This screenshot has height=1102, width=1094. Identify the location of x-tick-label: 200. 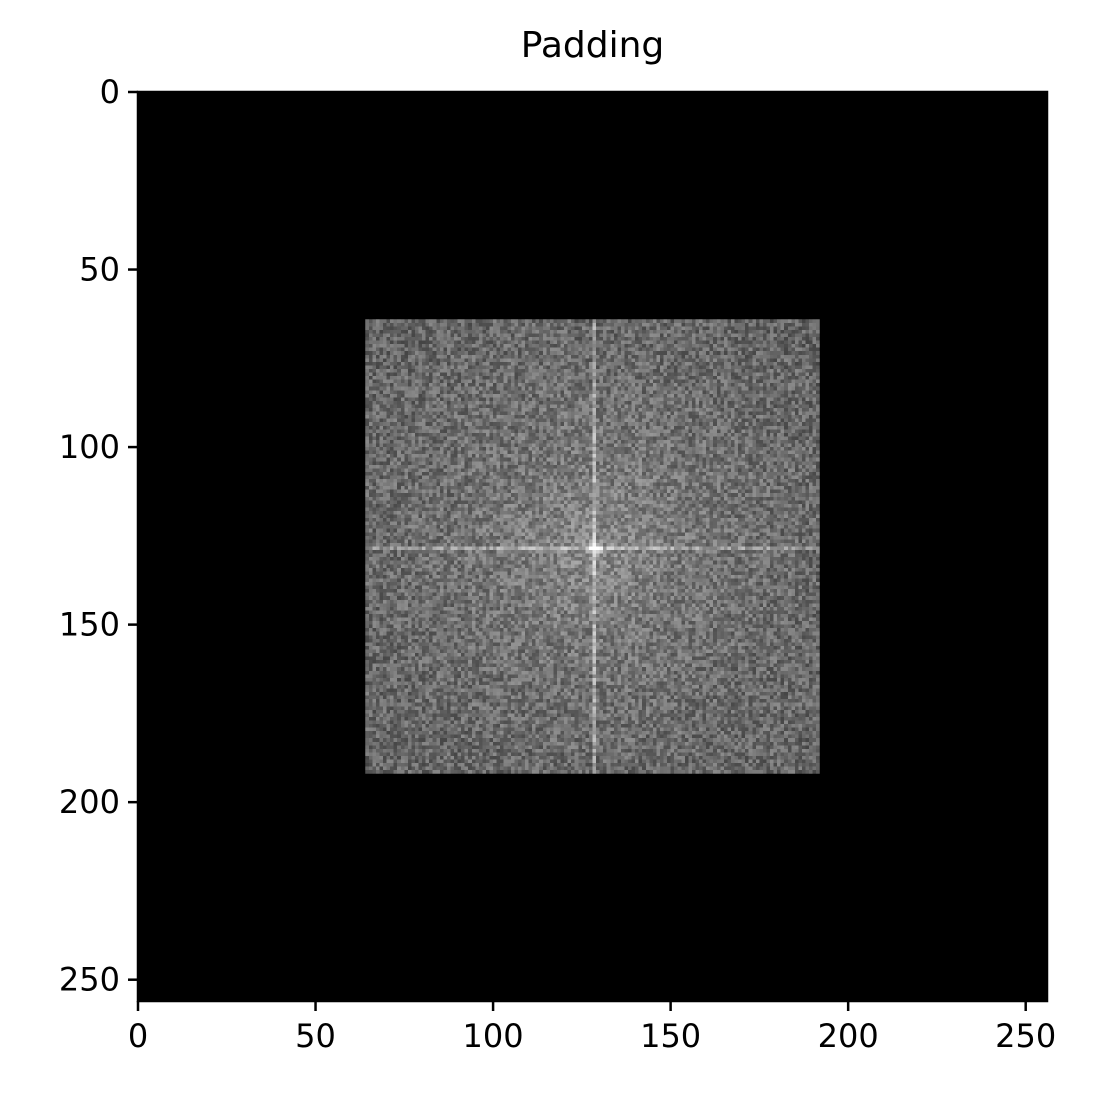
(848, 1036).